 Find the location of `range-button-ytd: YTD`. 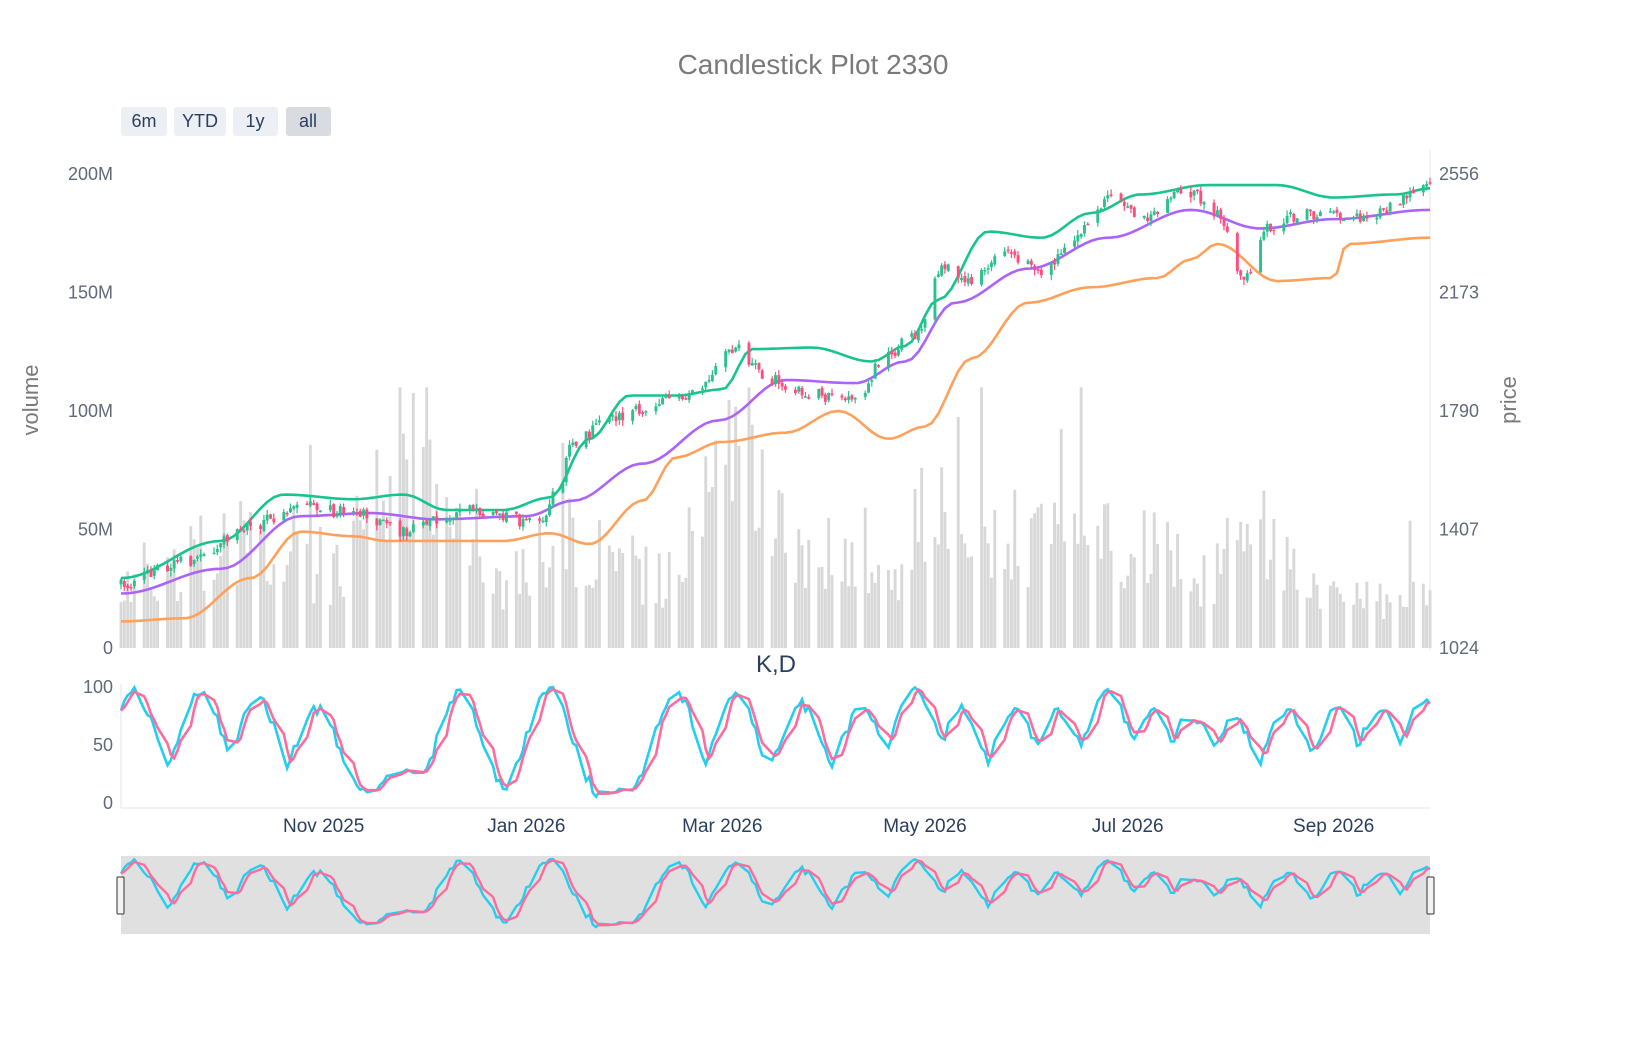

range-button-ytd: YTD is located at coordinates (200, 121).